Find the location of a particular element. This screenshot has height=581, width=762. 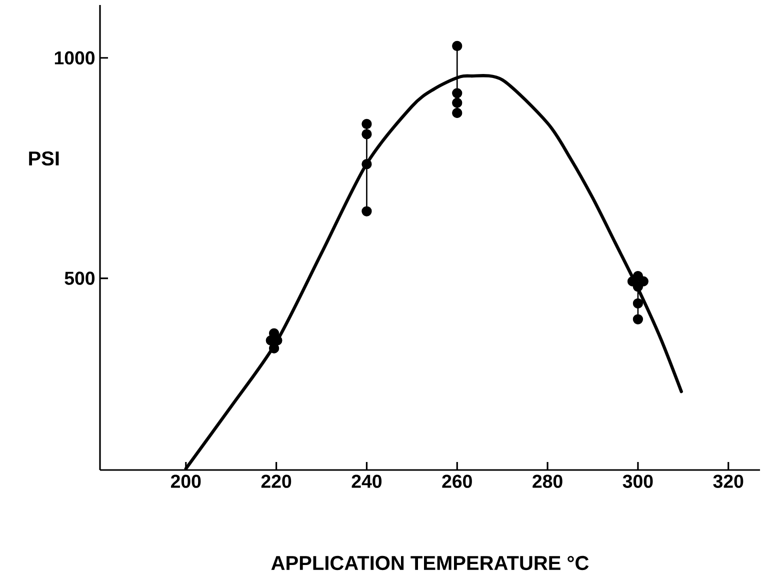

x-tick-label: 220 is located at coordinates (276, 481).